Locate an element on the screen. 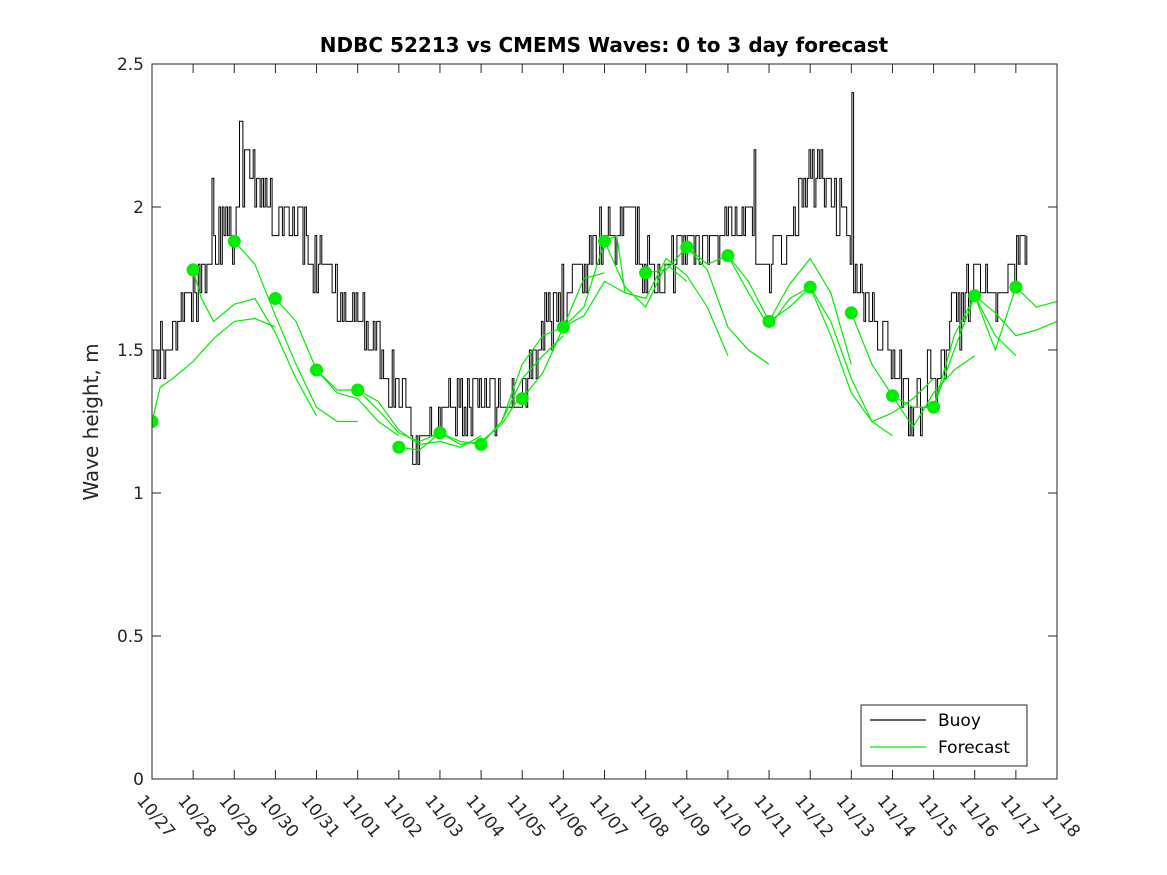 The image size is (1167, 875). x-tick-label: 10/29 is located at coordinates (237, 816).